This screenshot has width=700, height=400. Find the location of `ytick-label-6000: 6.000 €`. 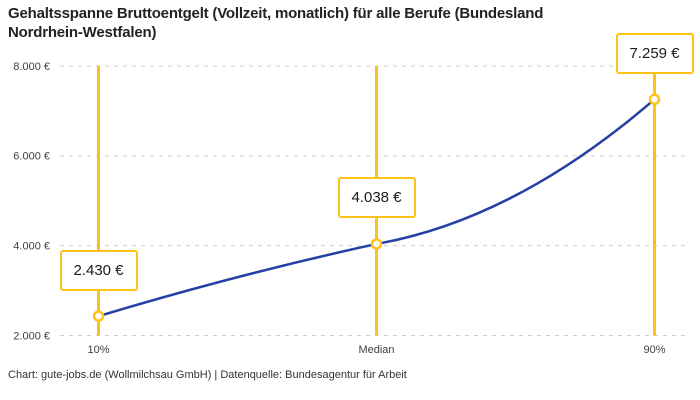

ytick-label-6000: 6.000 € is located at coordinates (31, 157).